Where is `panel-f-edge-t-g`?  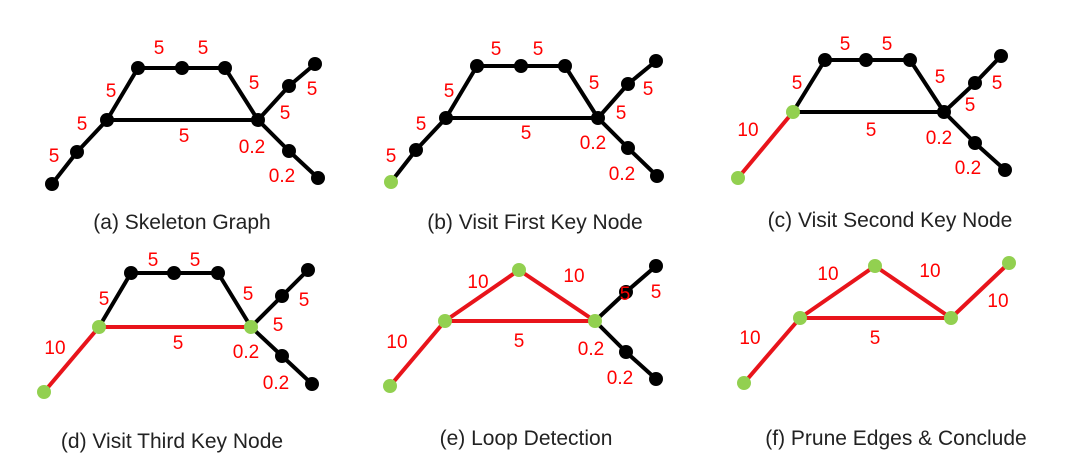 panel-f-edge-t-g is located at coordinates (913, 292).